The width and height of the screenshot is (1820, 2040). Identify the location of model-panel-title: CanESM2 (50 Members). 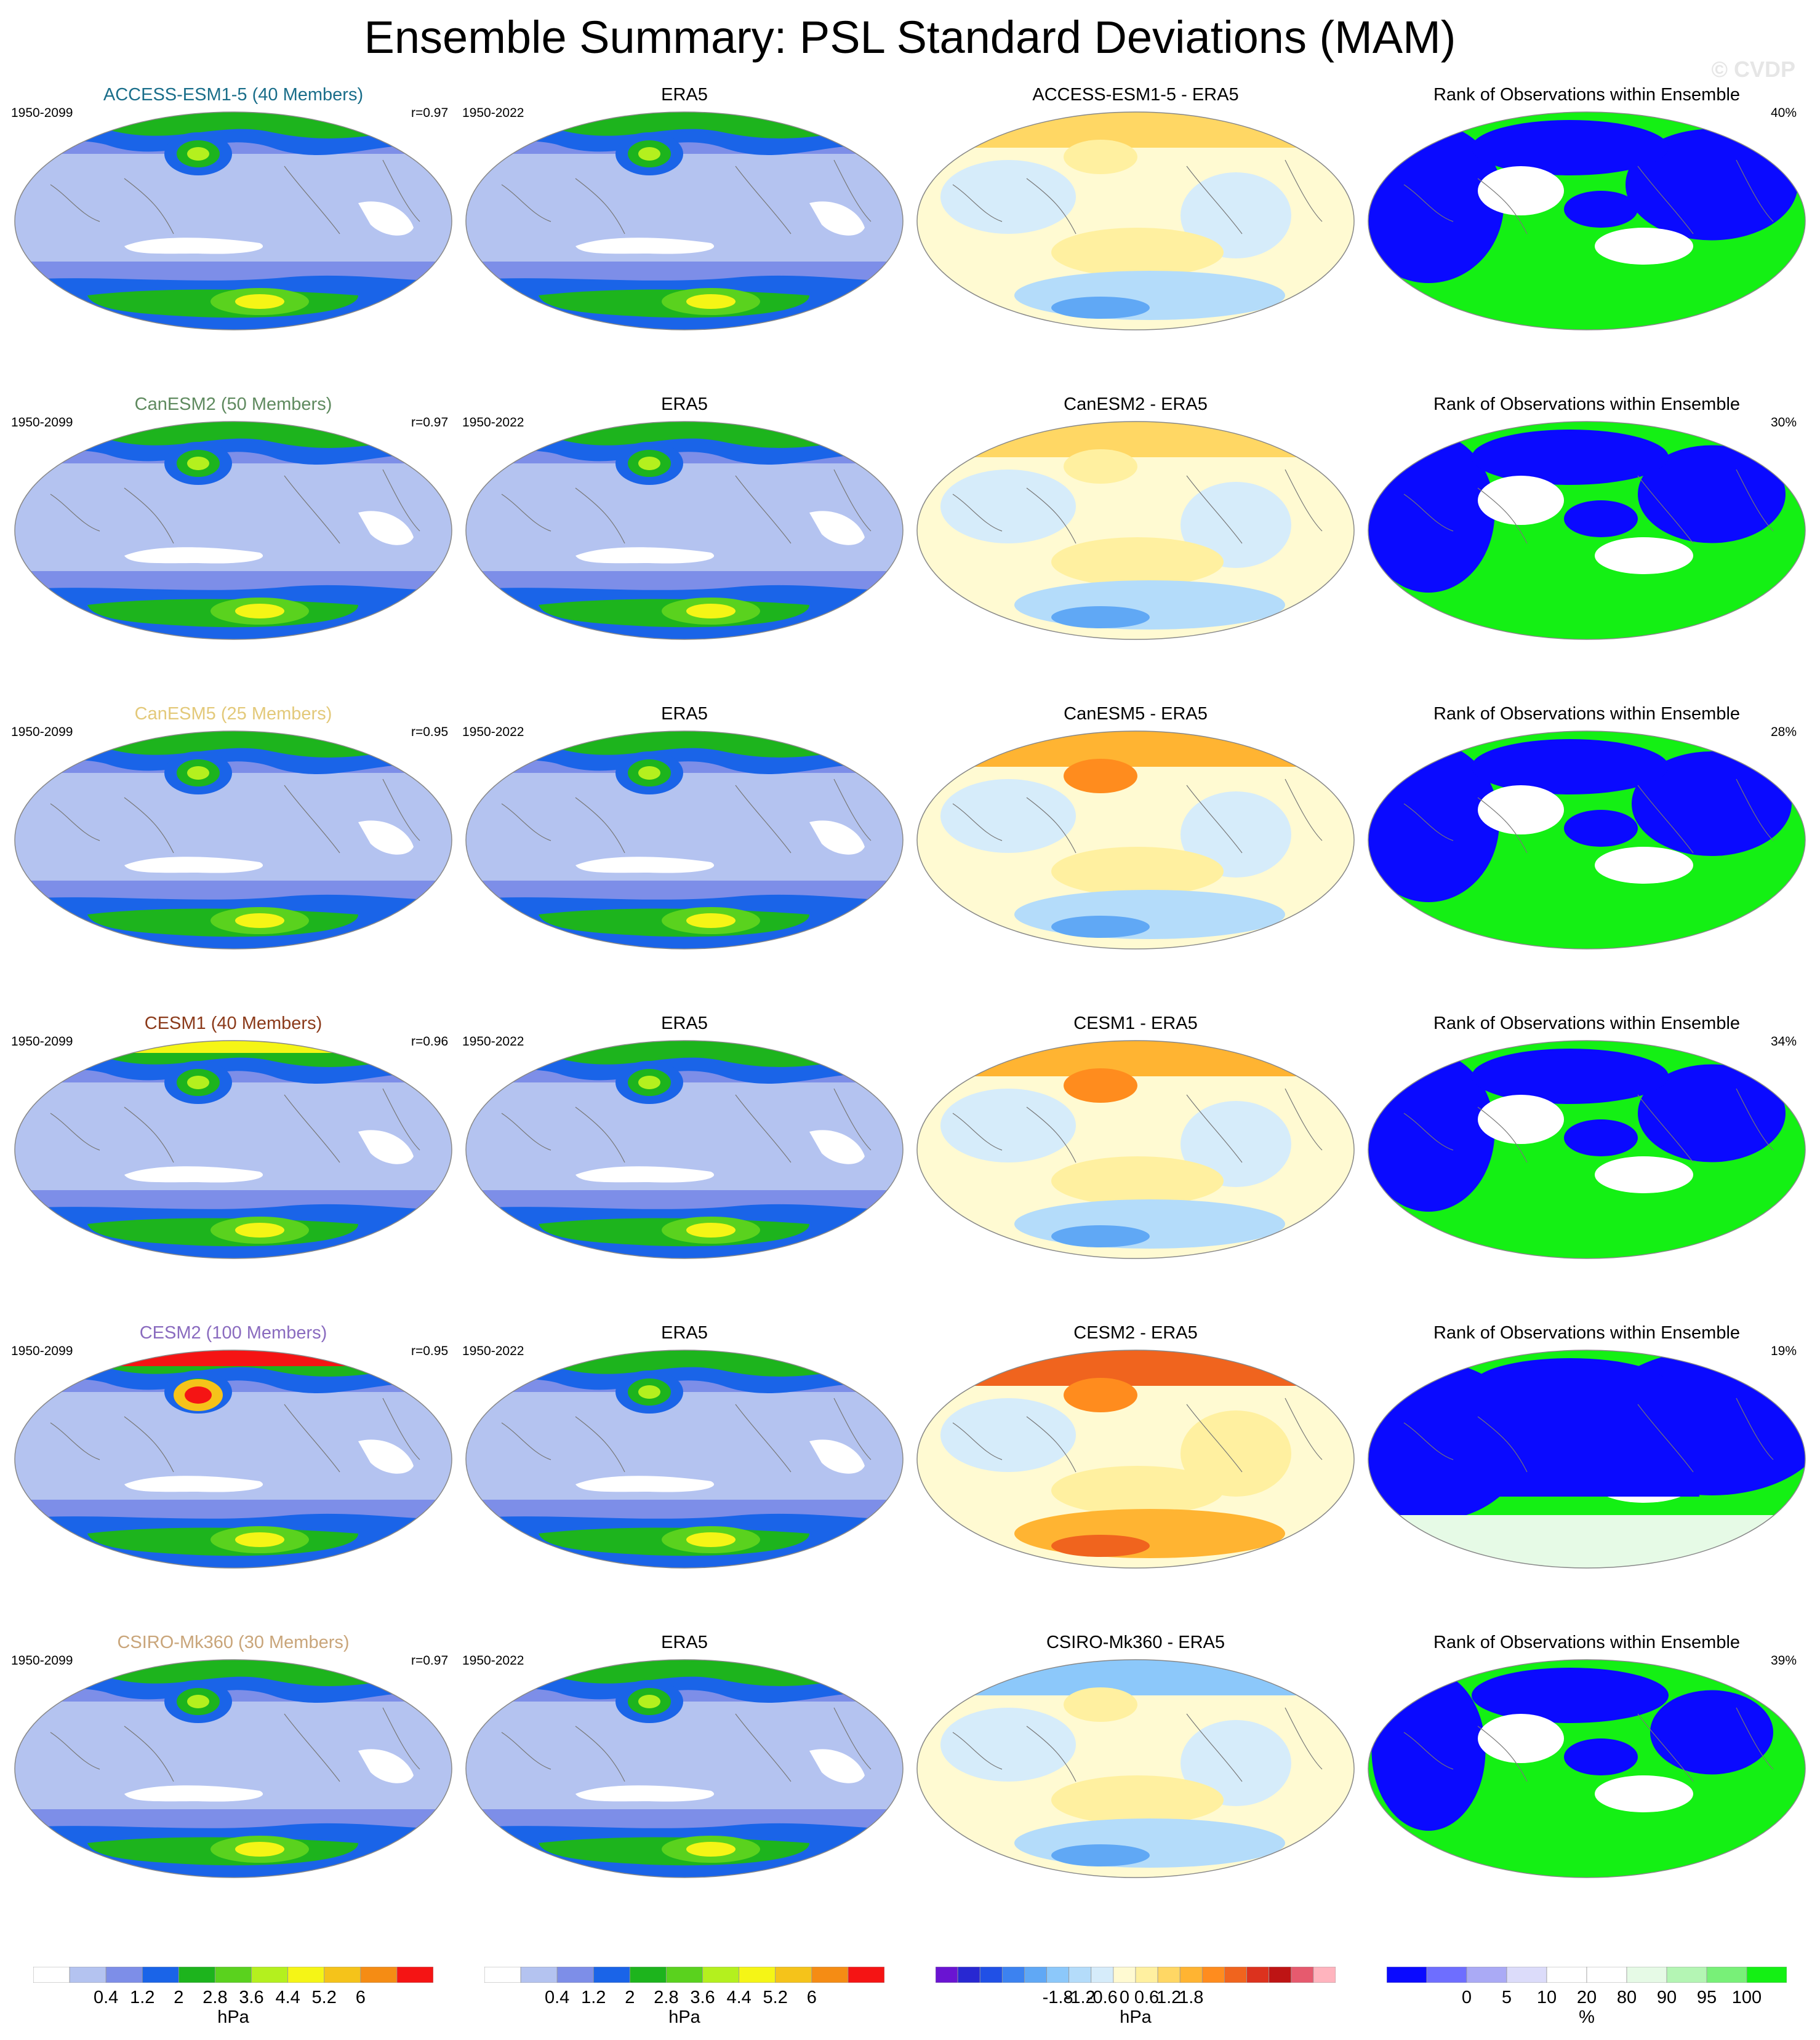
(233, 404).